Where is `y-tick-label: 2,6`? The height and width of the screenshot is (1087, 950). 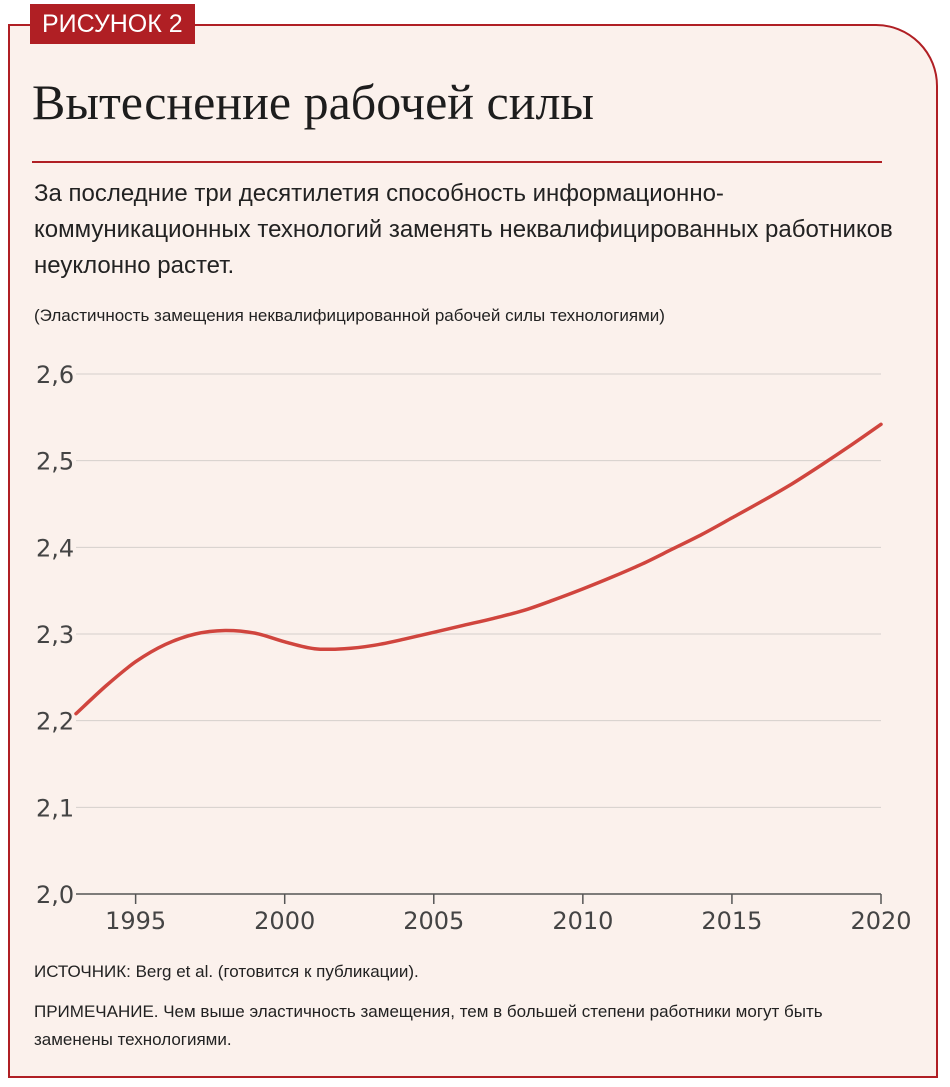 y-tick-label: 2,6 is located at coordinates (55, 375).